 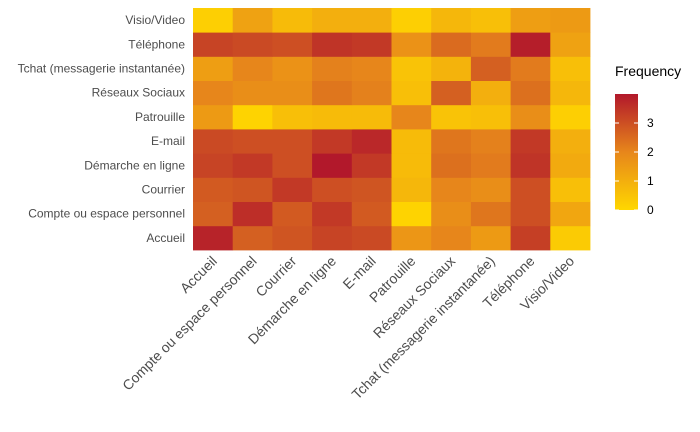 What do you see at coordinates (650, 152) in the screenshot?
I see `legend-tick-label: 2` at bounding box center [650, 152].